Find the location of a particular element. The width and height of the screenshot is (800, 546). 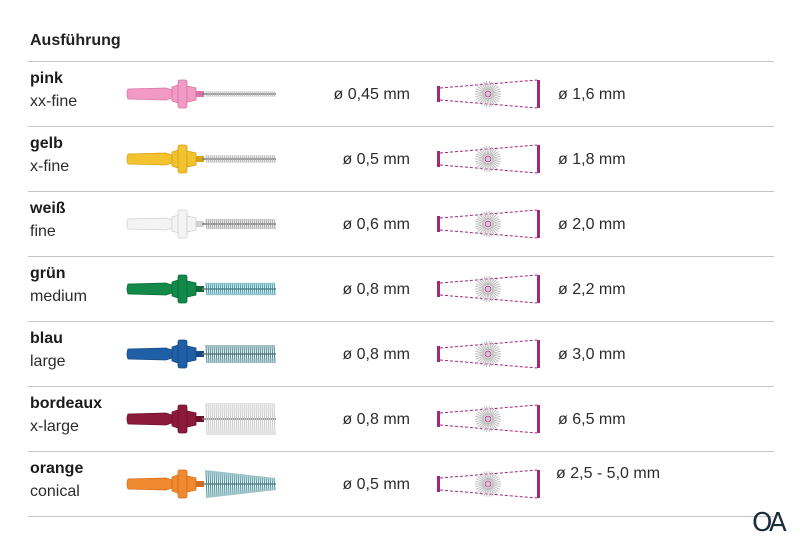

brush-row-6: orange conical ø 0,5 mm ø 2,5 - 5,0 mm is located at coordinates (400, 484).